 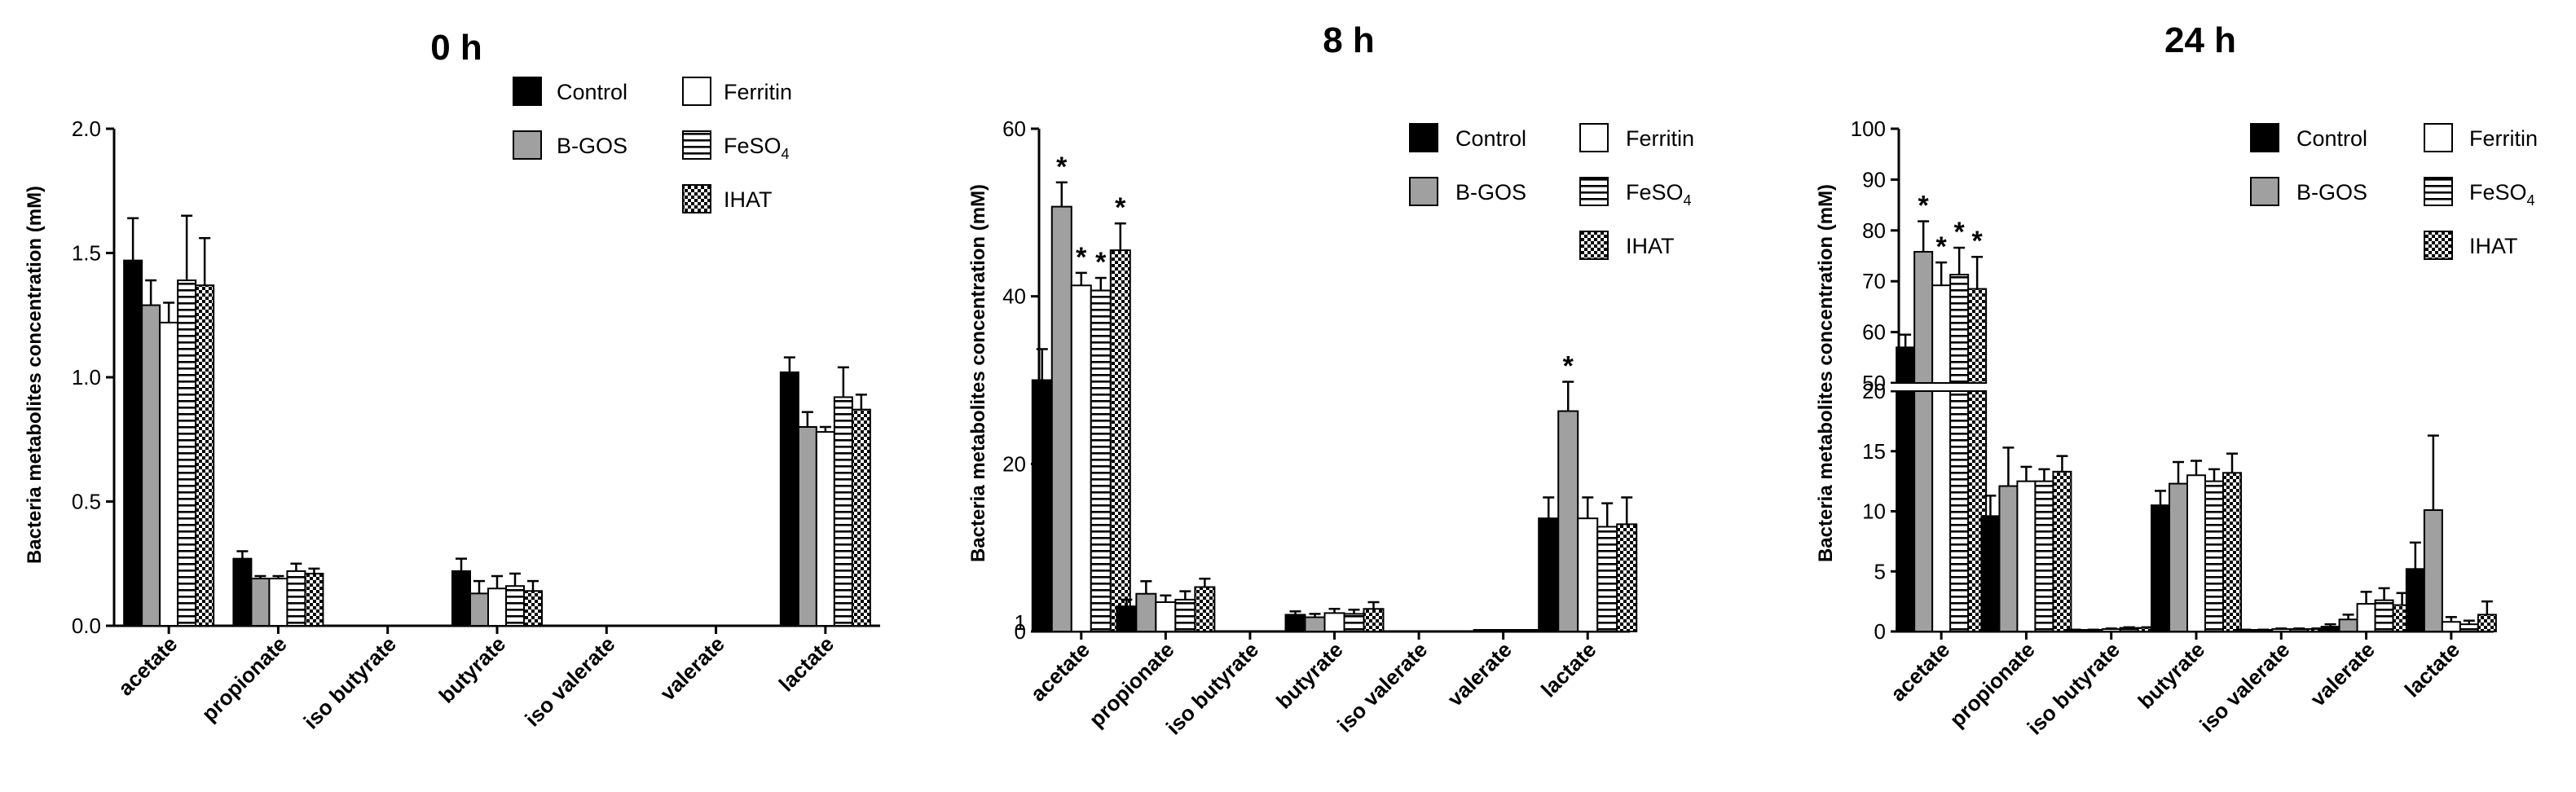 What do you see at coordinates (2394, 191) in the screenshot?
I see `legend: Control B-GOS Ferritin FeSO4 IHAT` at bounding box center [2394, 191].